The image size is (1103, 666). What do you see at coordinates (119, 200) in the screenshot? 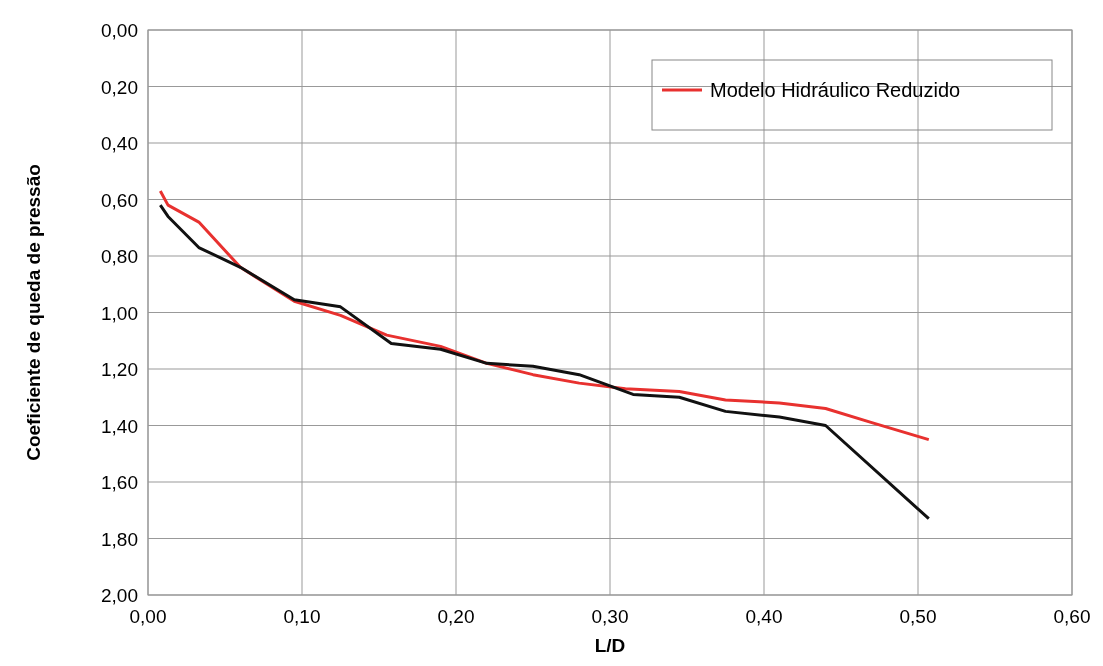
I see `y-tick-label: 0,60` at bounding box center [119, 200].